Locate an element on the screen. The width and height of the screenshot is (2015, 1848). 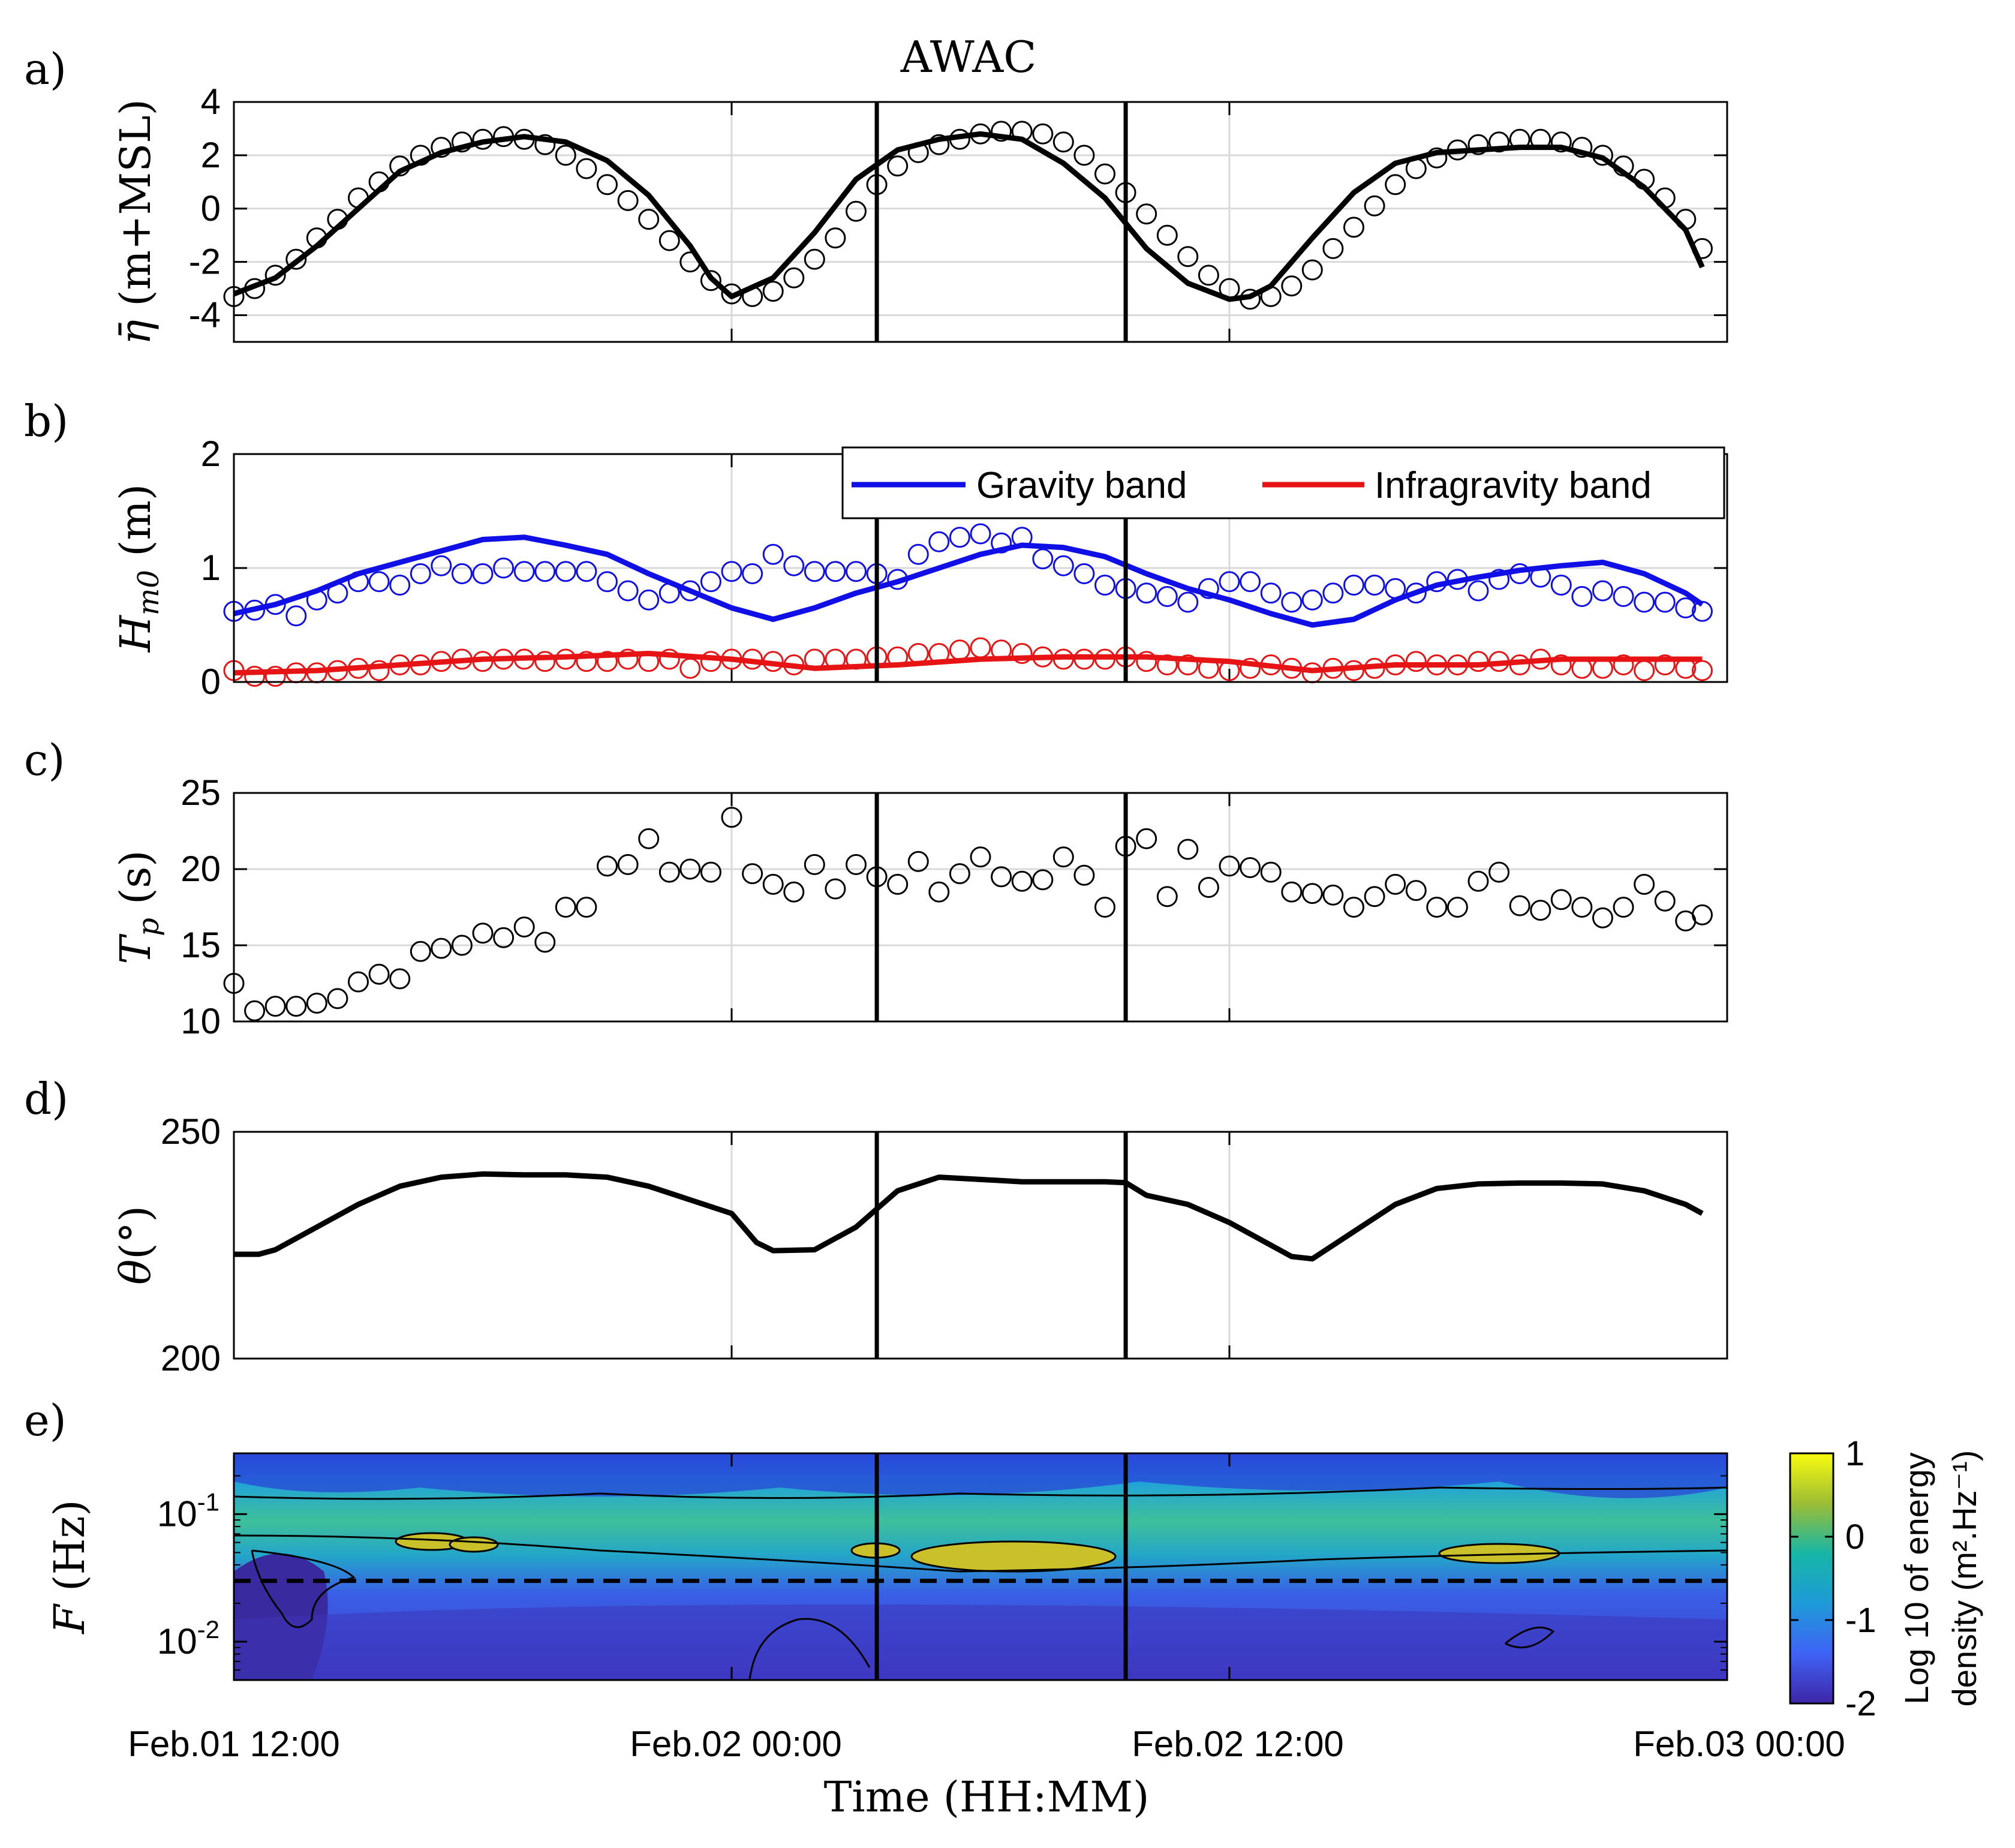
legend-label-infragravity: Infragravity band is located at coordinates (1513, 485).